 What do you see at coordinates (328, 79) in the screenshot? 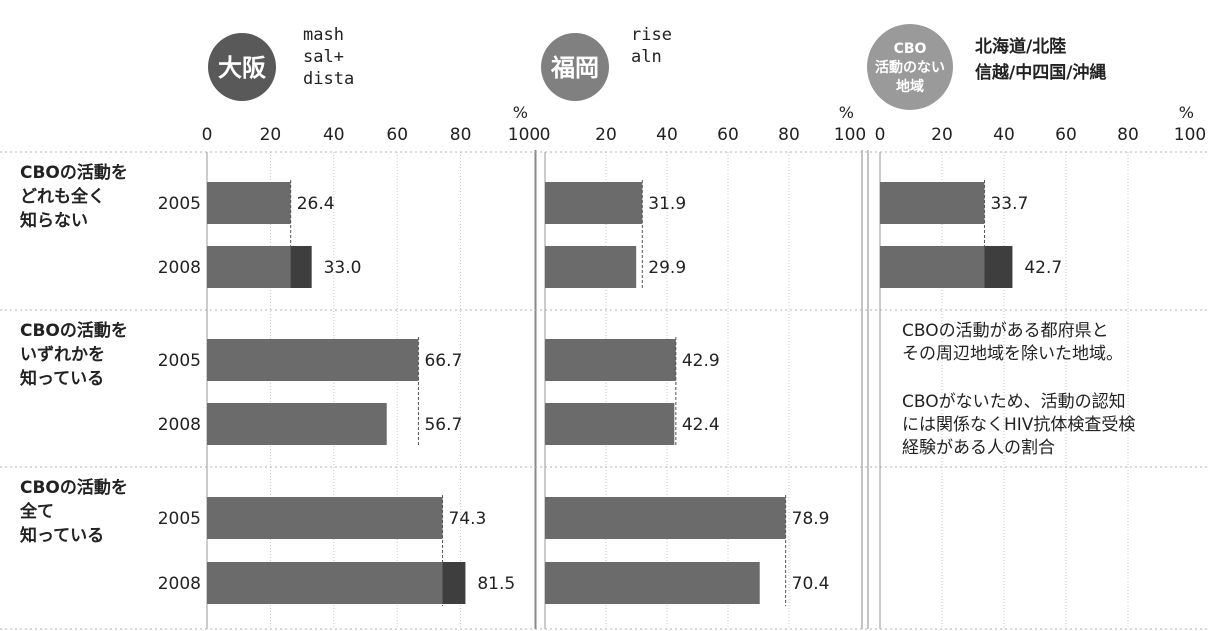
I see `region-list-text: dista` at bounding box center [328, 79].